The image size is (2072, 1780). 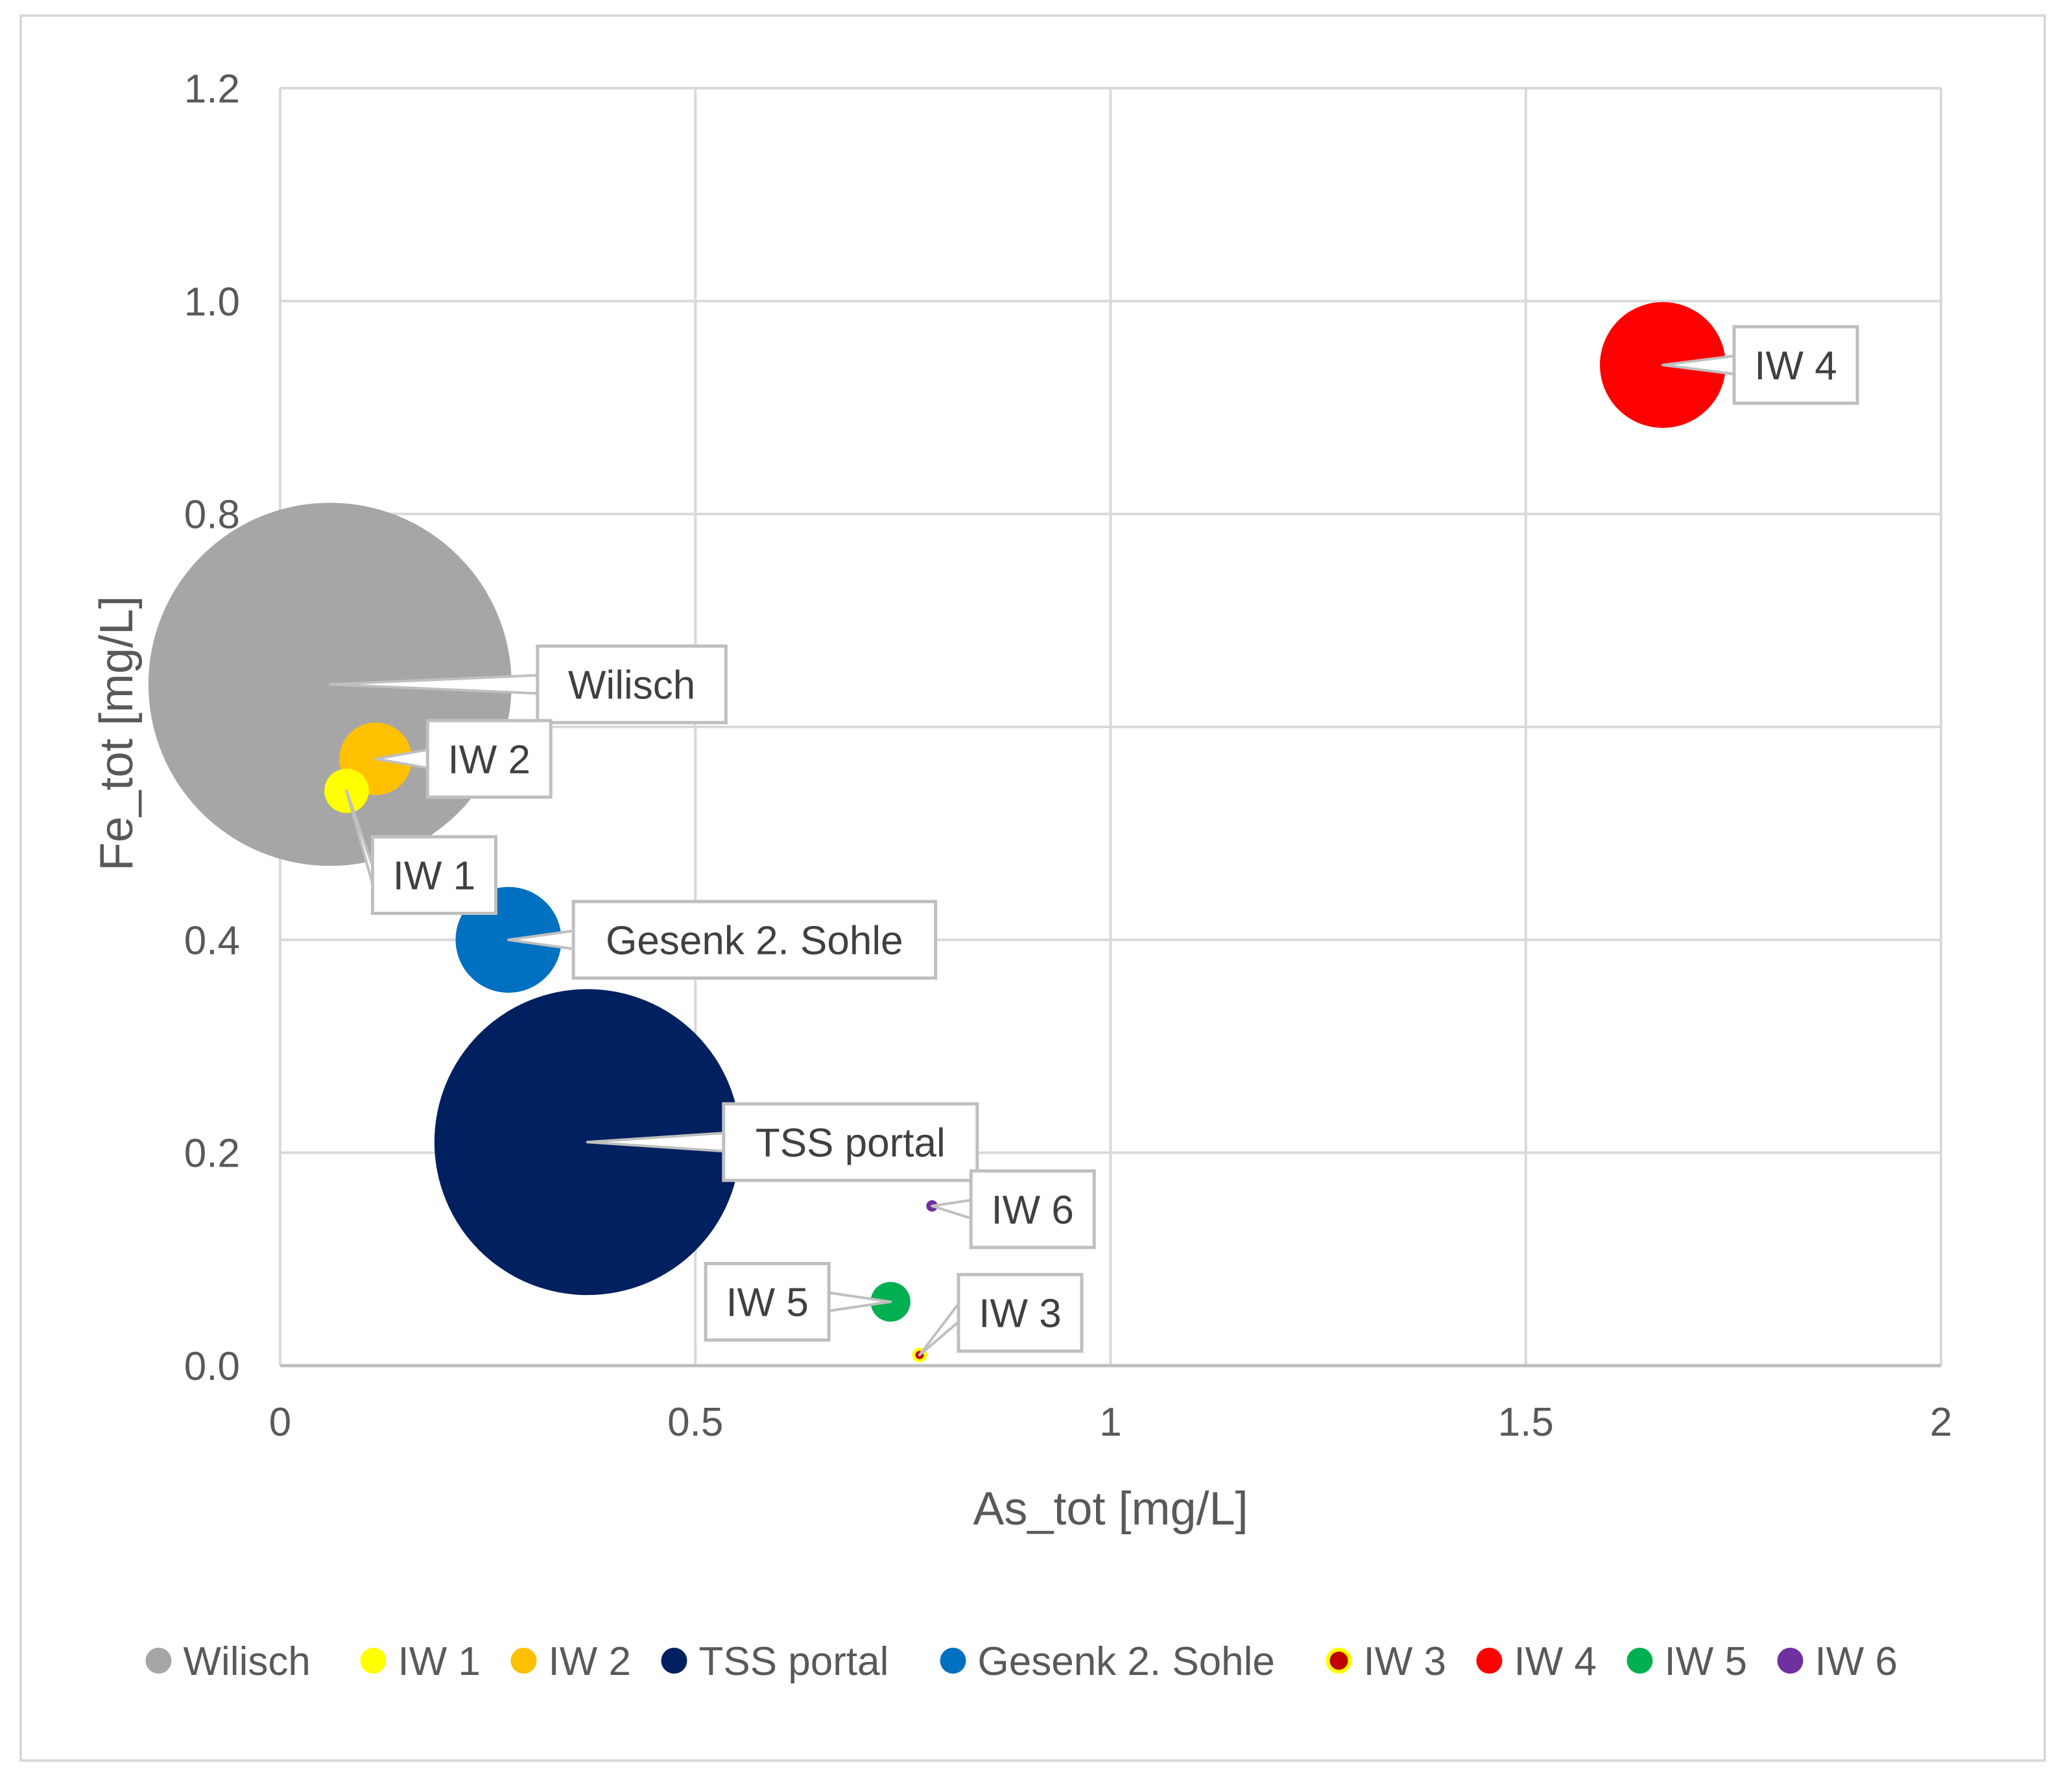 I want to click on legend-label: IW 1, so click(x=439, y=1661).